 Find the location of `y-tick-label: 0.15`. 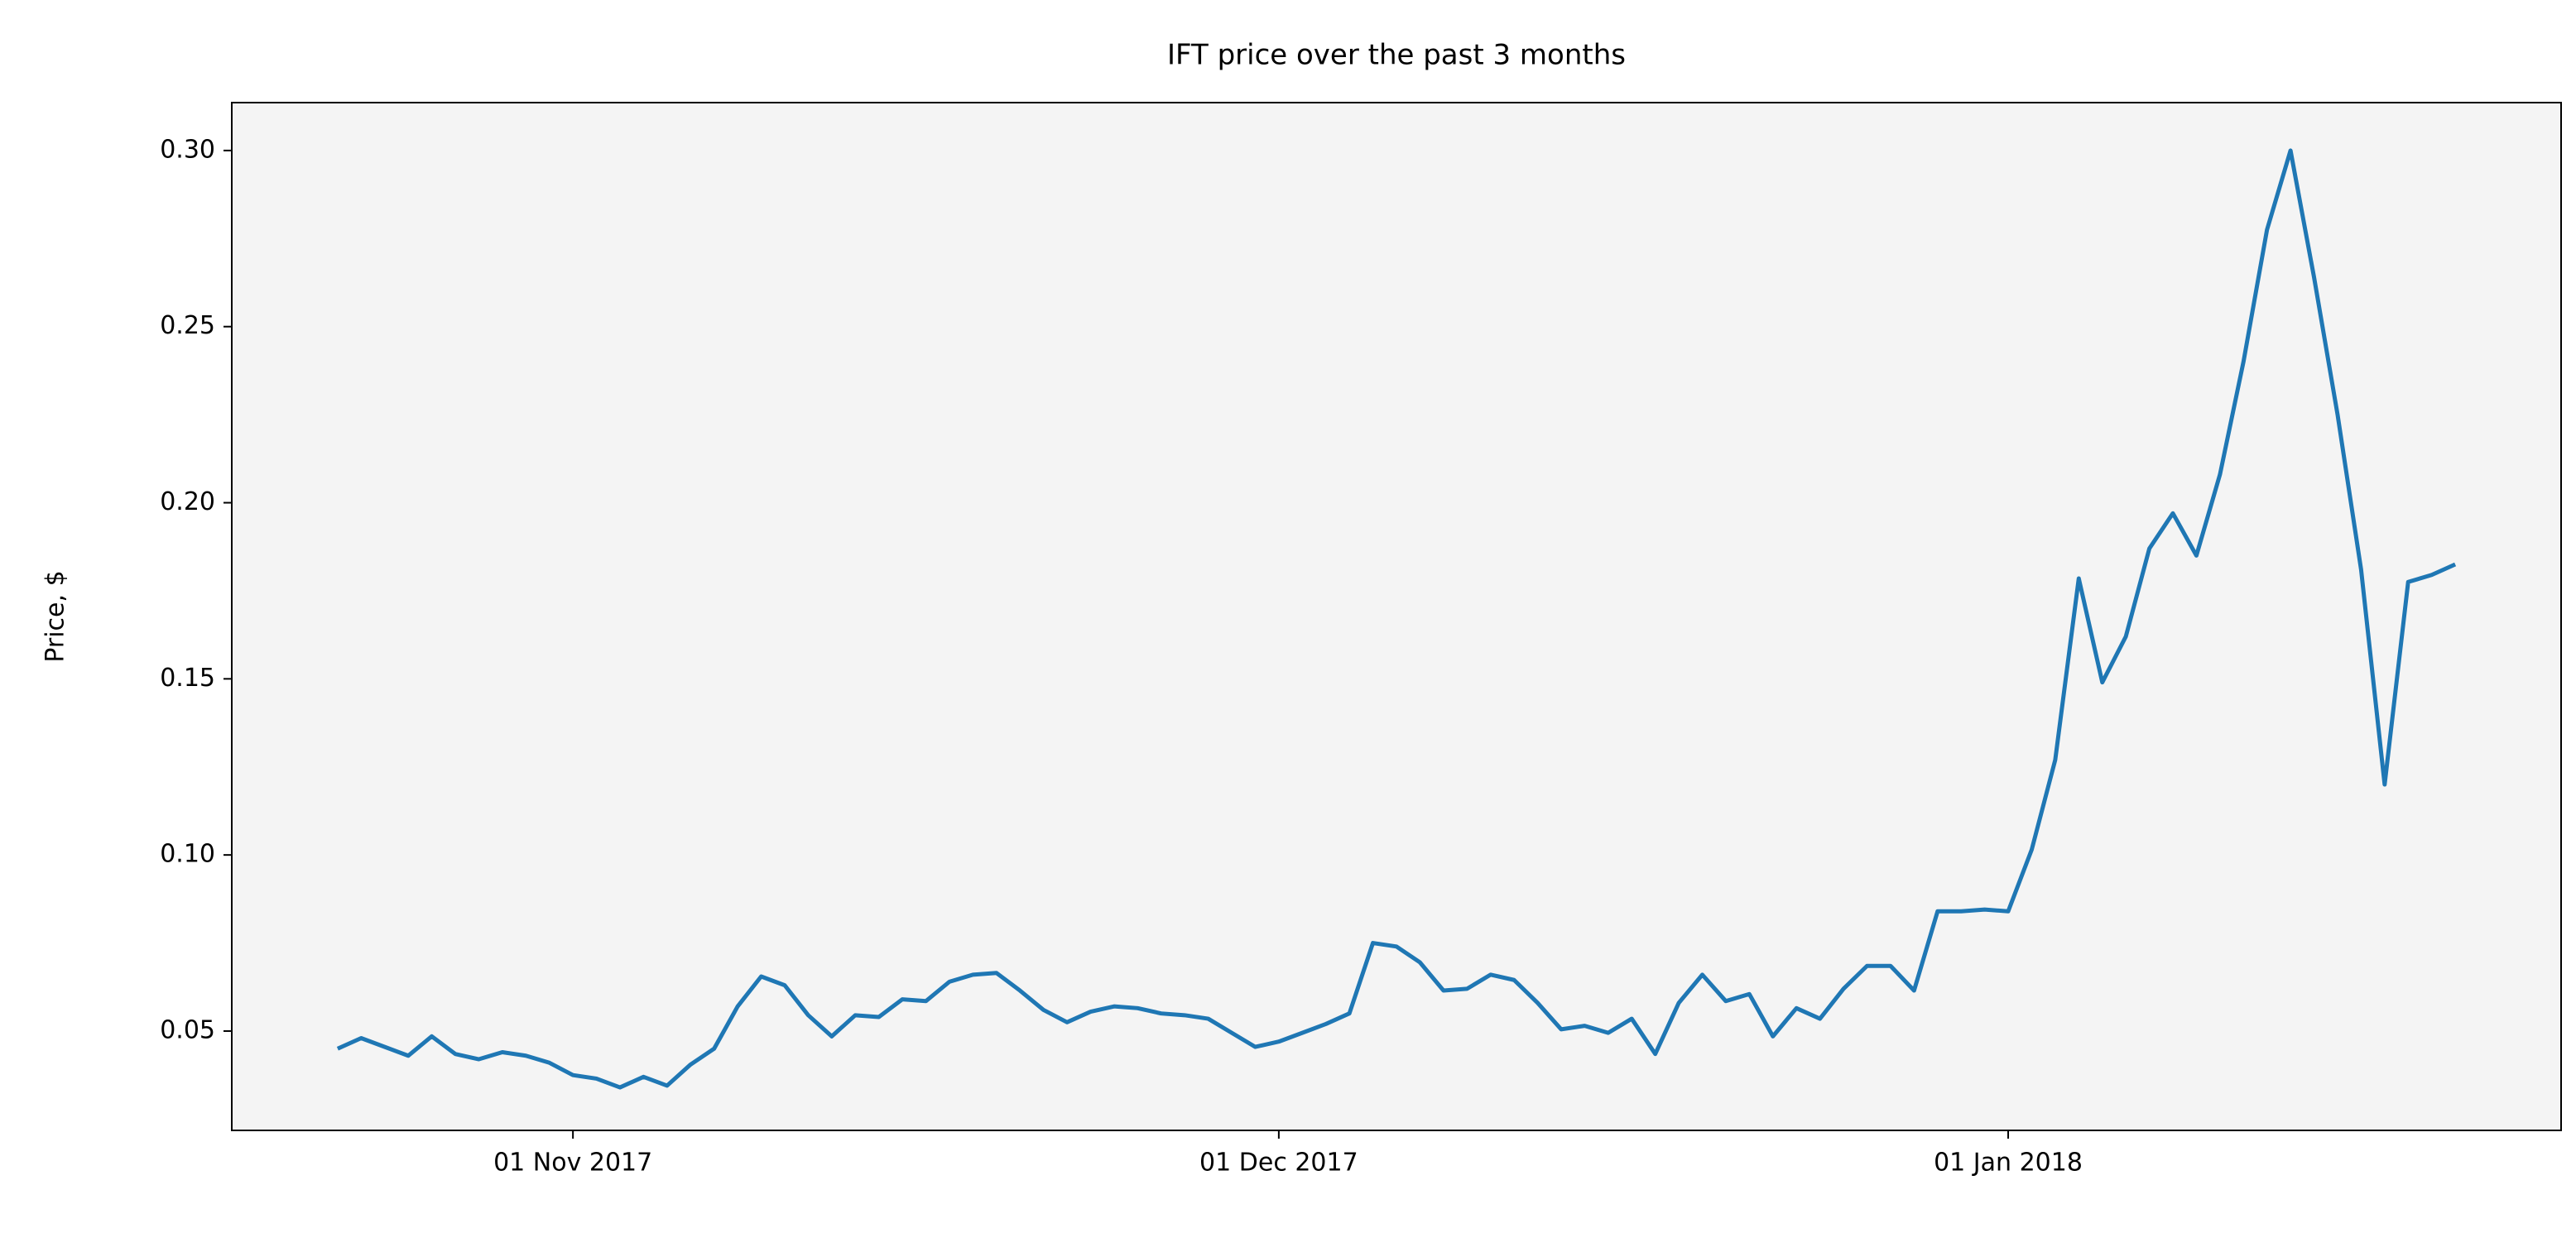

y-tick-label: 0.15 is located at coordinates (187, 678).